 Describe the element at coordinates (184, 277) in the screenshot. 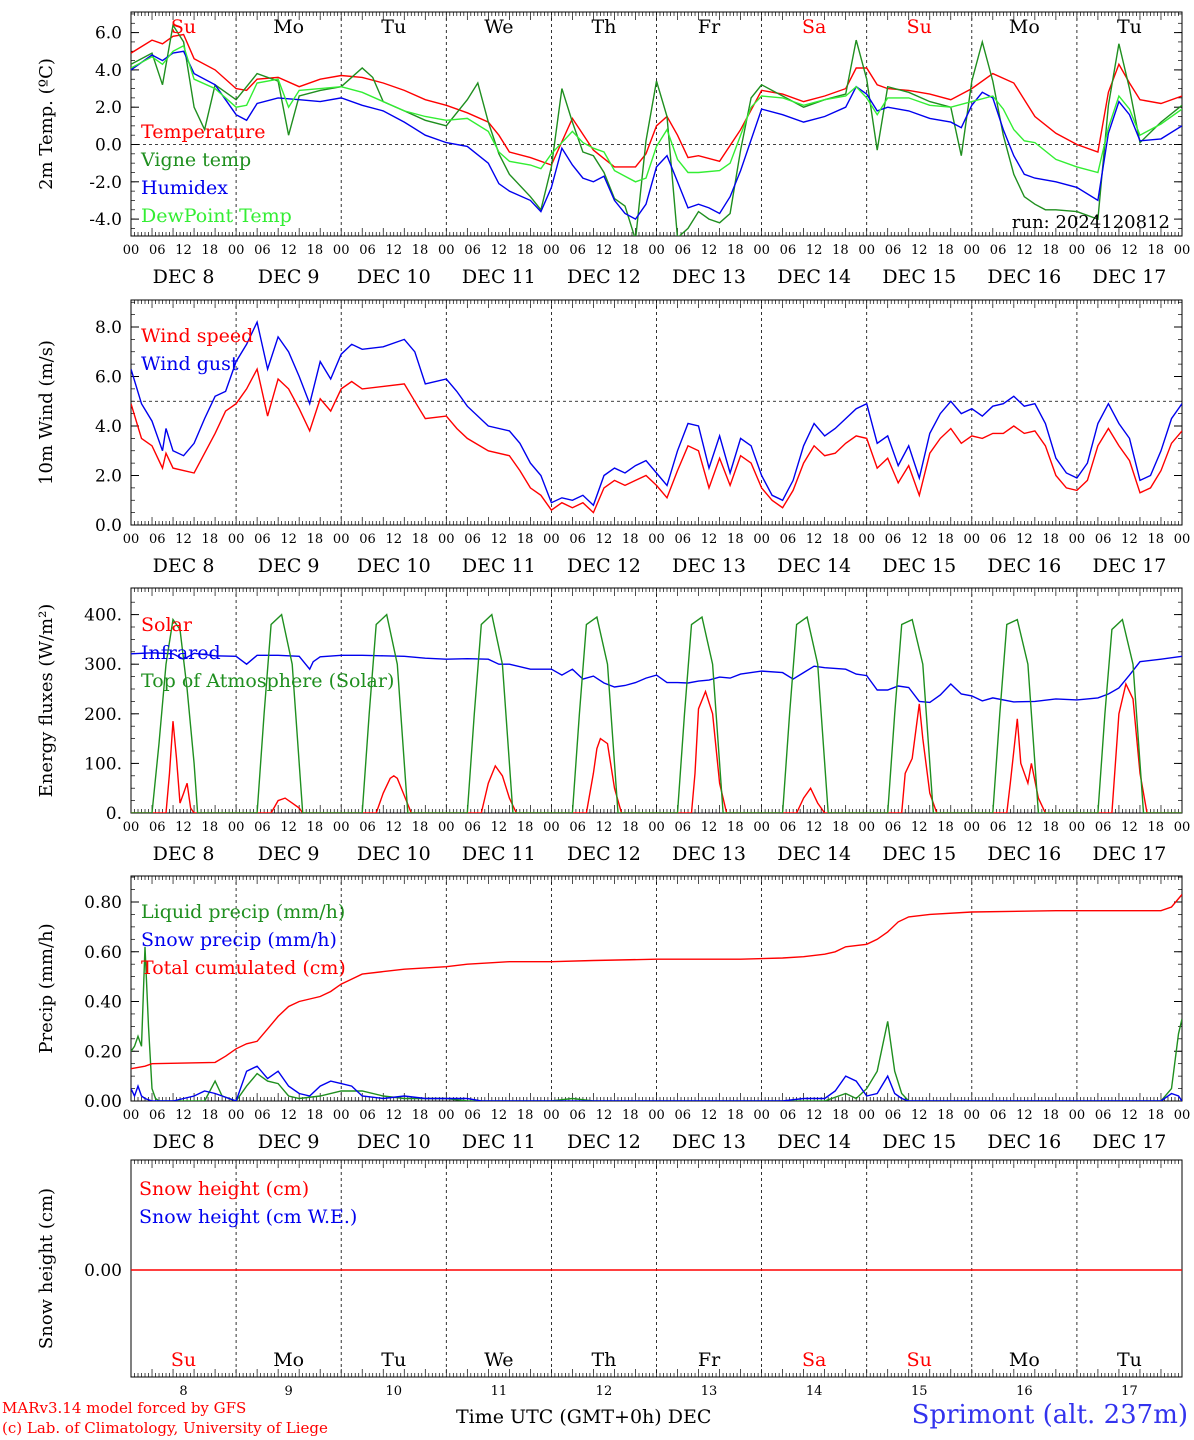

I see `date-label: DEC 8` at that location.